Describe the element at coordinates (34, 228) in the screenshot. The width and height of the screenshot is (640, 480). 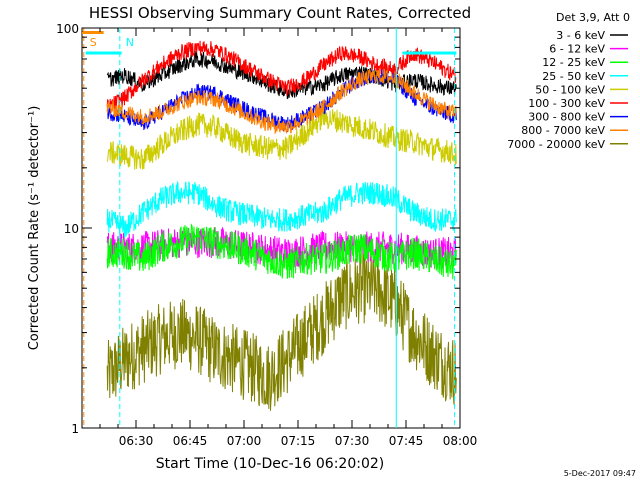
I see `y-axis-label: Corrected Count Rate (s⁻¹ detector⁻¹)` at that location.